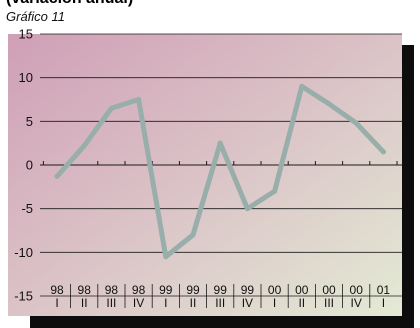  I want to click on zero-axis, so click(221, 163).